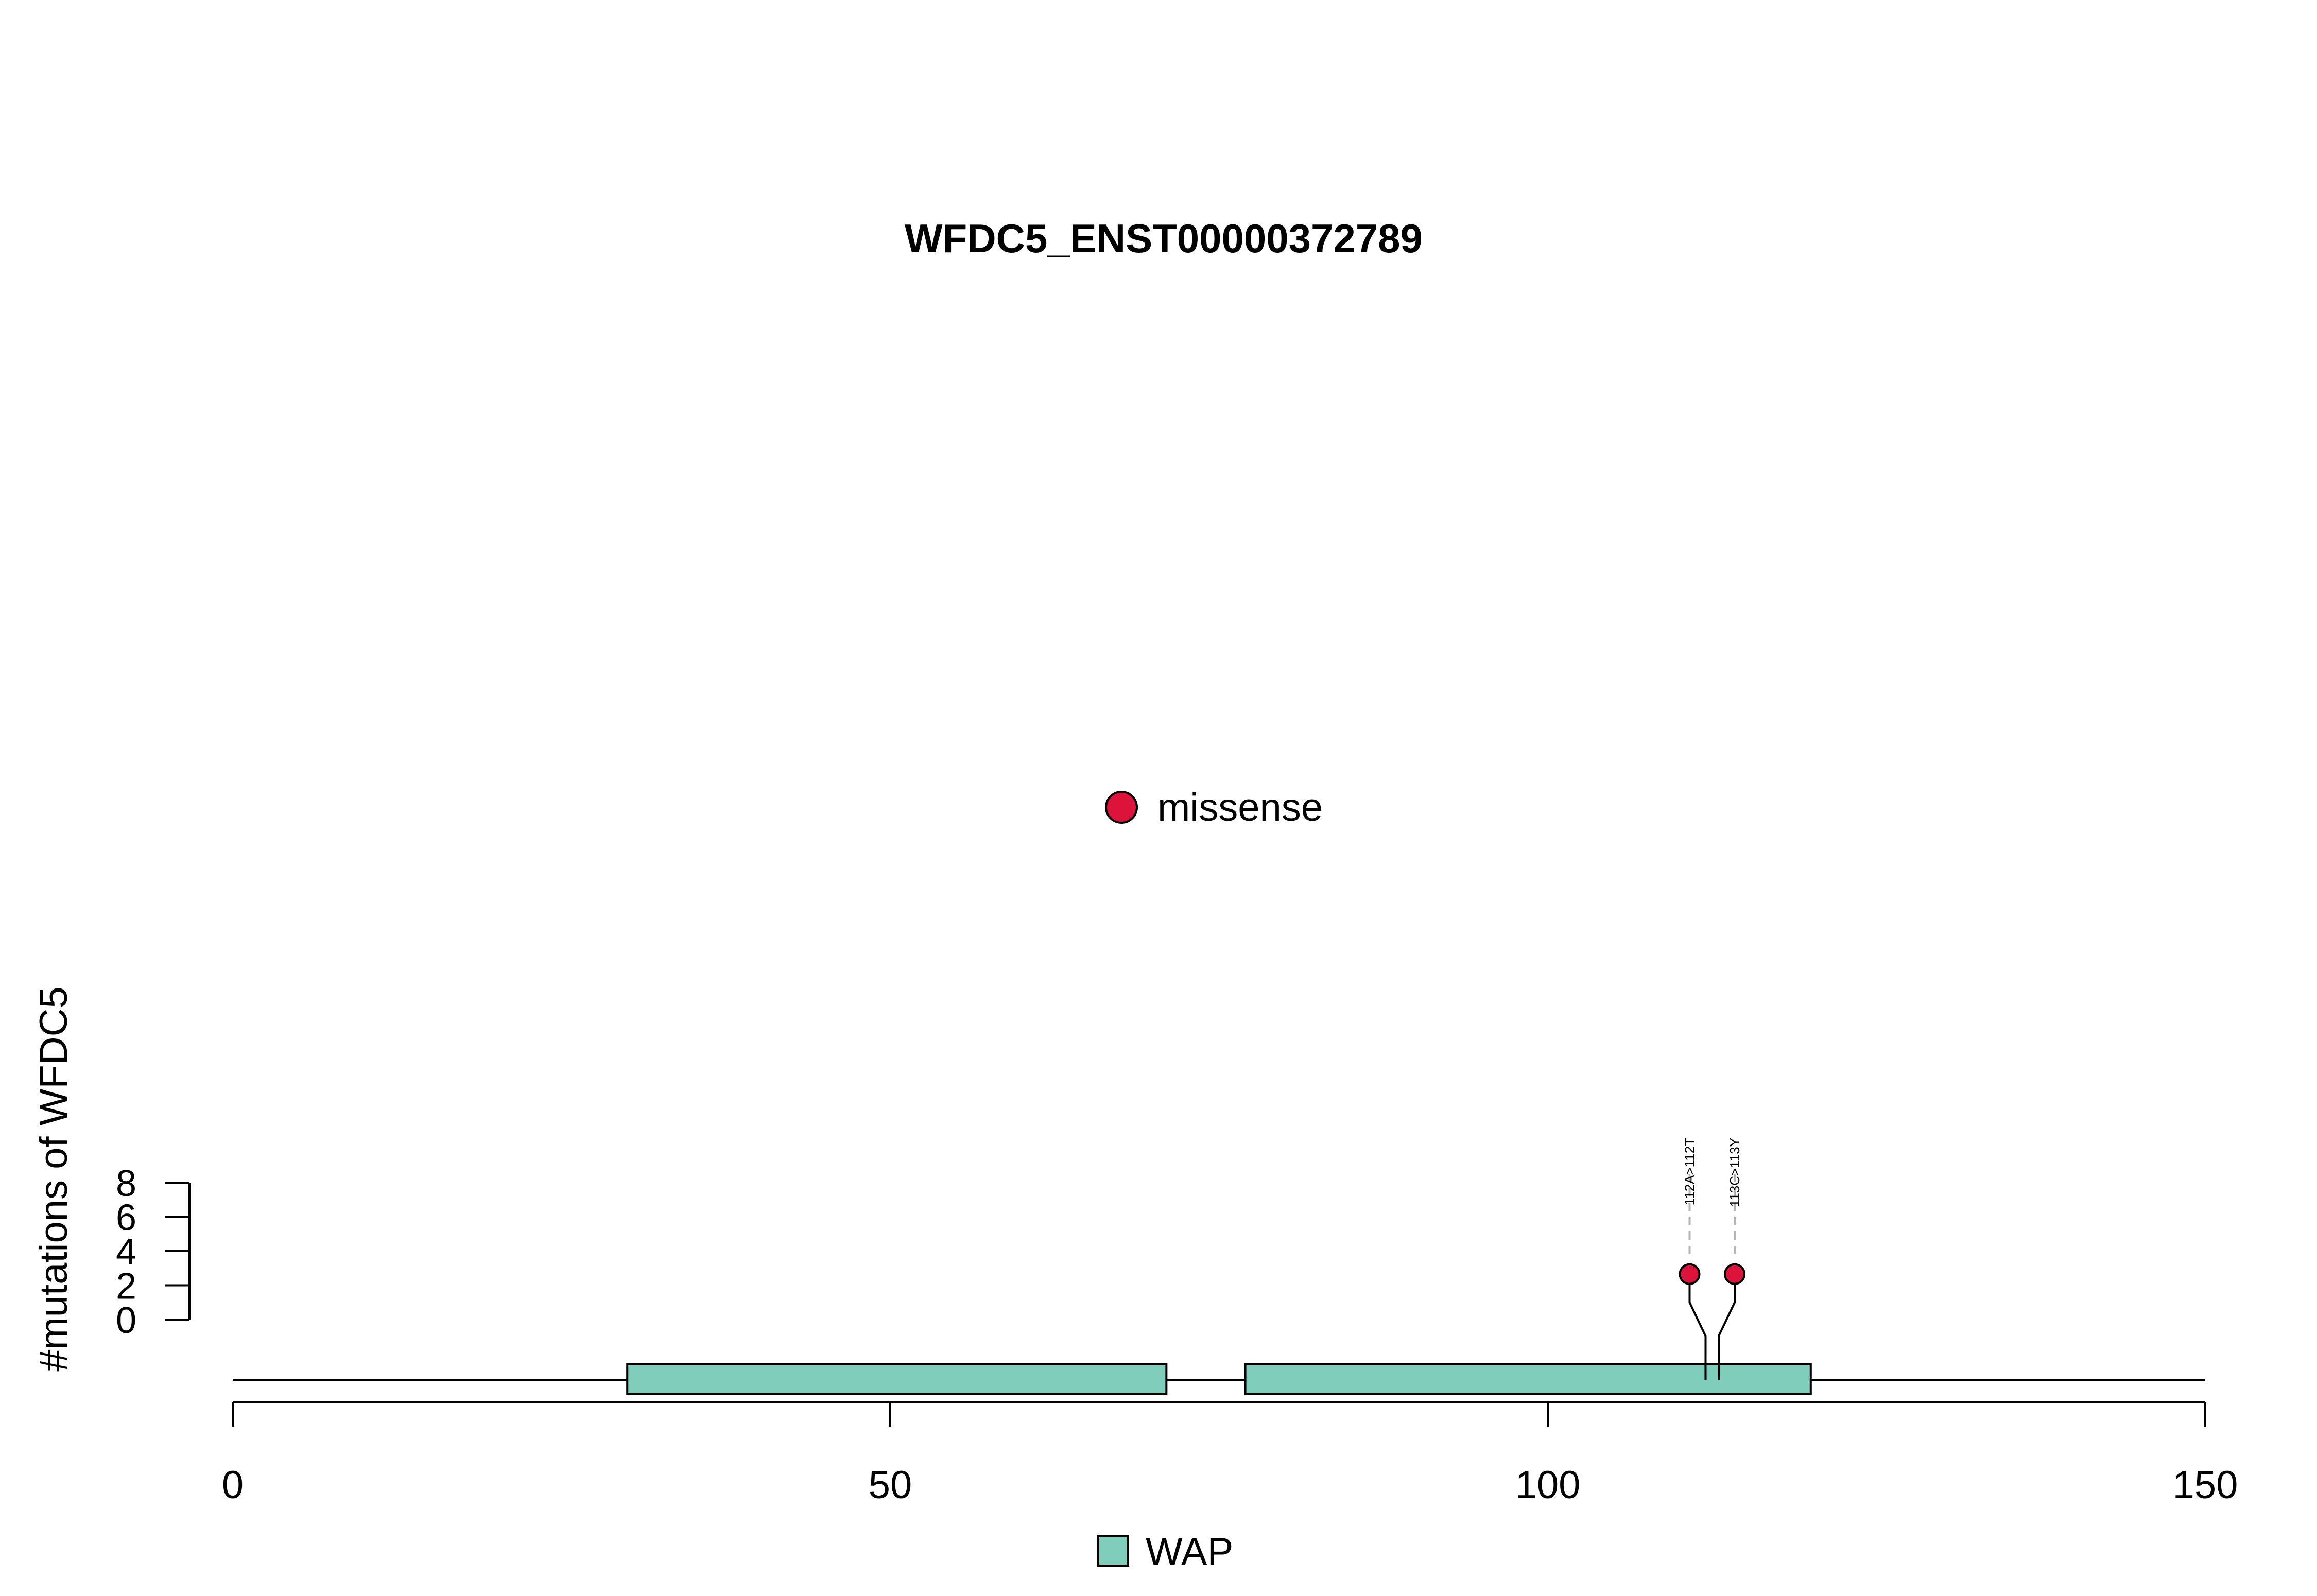 Image resolution: width=2317 pixels, height=1596 pixels. What do you see at coordinates (1164, 238) in the screenshot?
I see `chart-title: WFDC5_ENST00000372789` at bounding box center [1164, 238].